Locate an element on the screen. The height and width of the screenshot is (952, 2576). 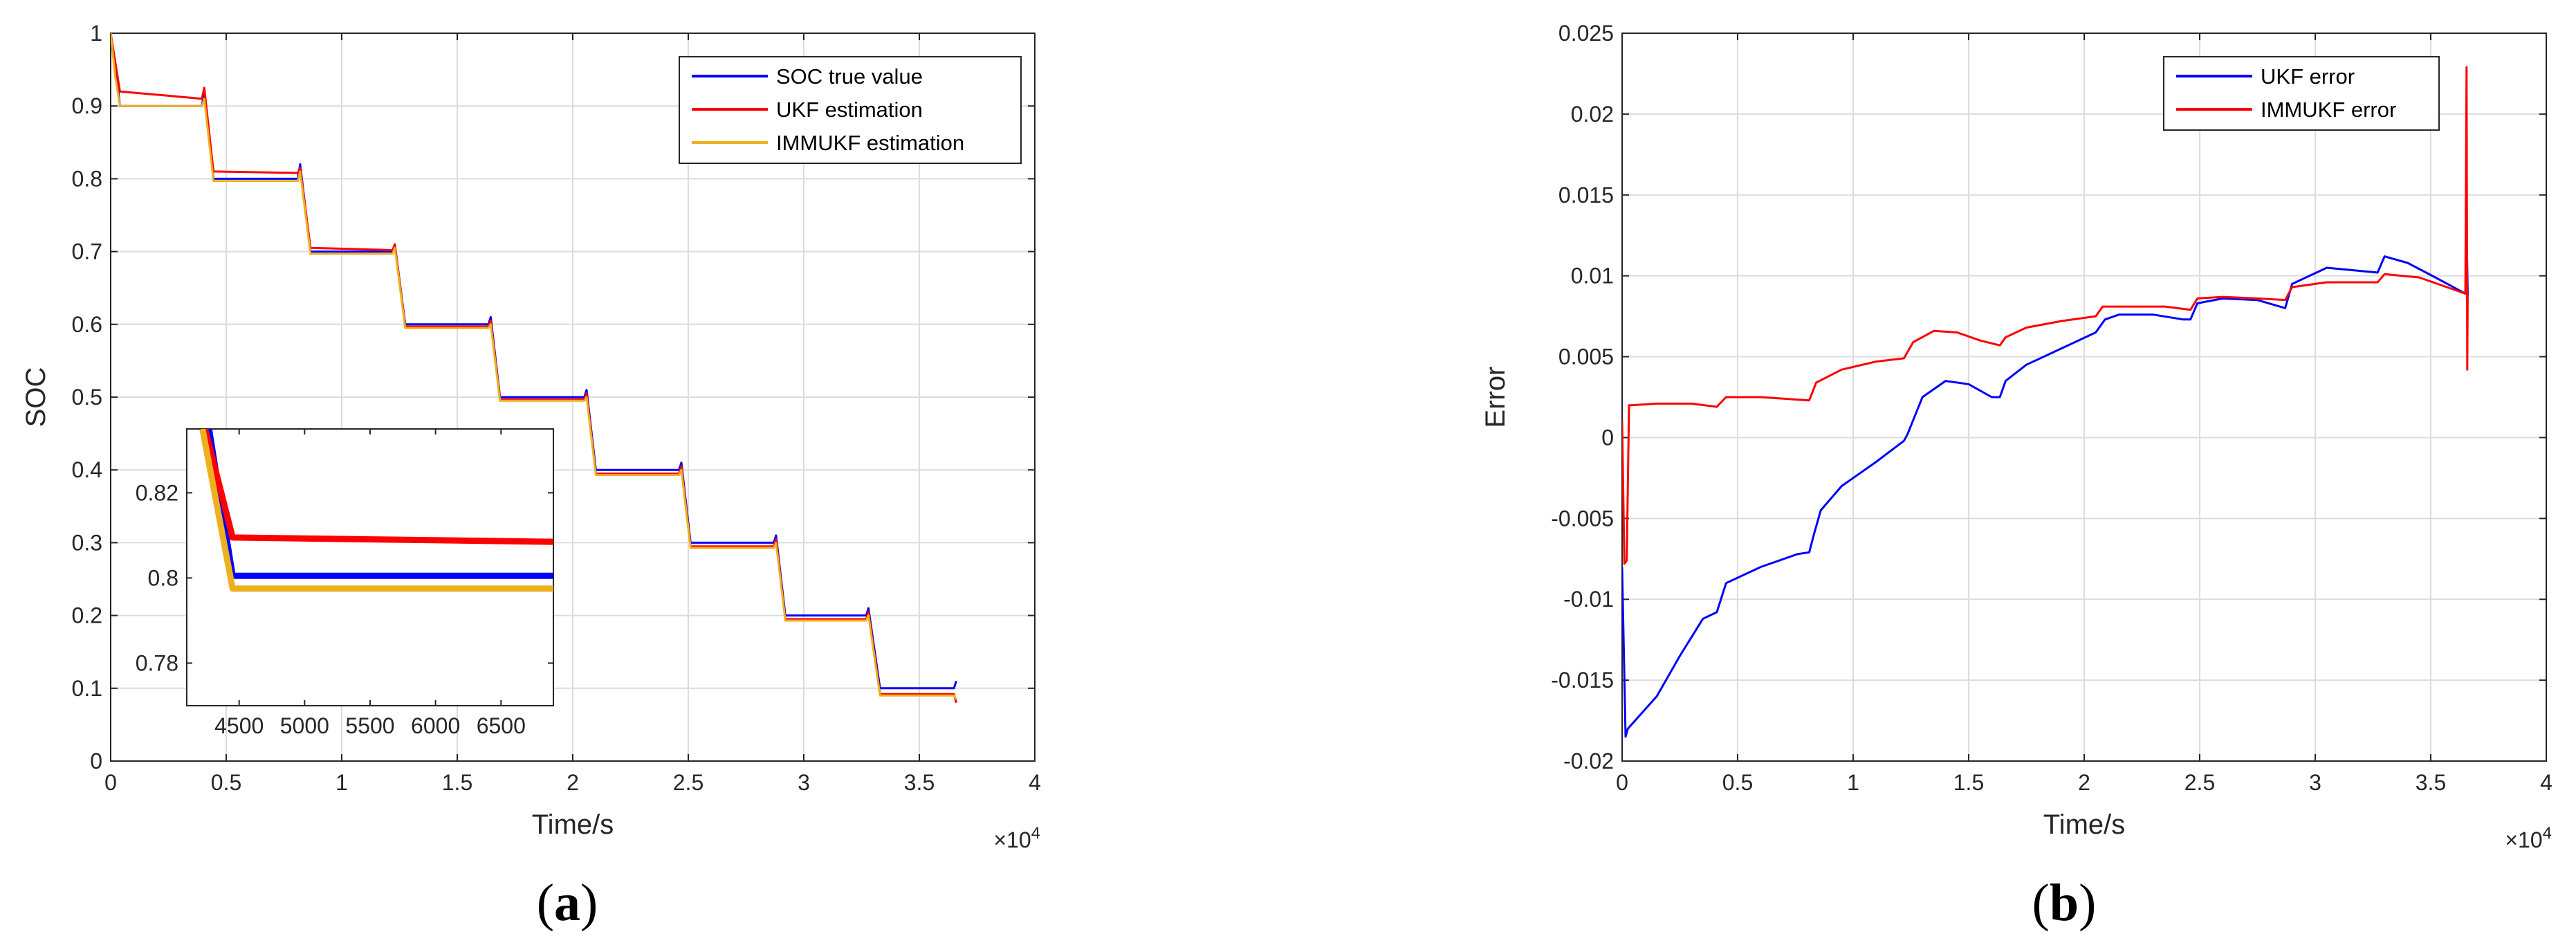
b-x-tick-label-4: 2 is located at coordinates (2084, 782).